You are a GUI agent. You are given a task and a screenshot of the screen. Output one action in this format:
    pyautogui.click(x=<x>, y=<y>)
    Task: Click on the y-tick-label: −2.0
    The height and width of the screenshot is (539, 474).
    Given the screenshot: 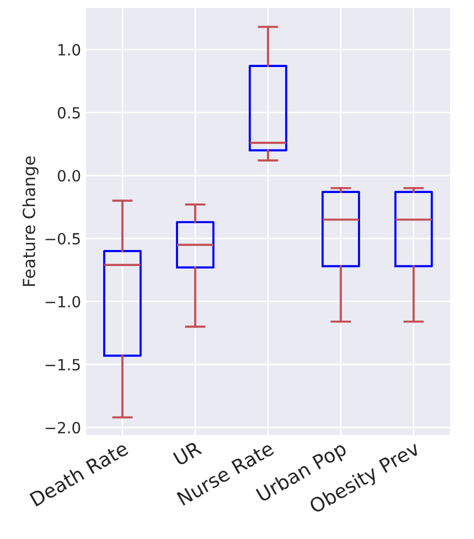 What is the action you would take?
    pyautogui.click(x=63, y=428)
    